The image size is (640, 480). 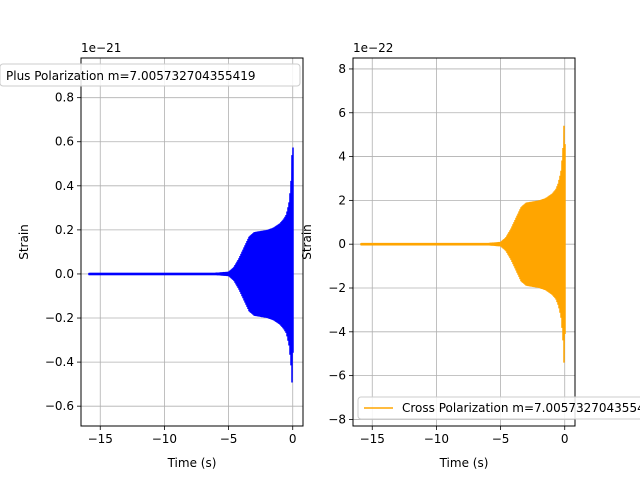 What do you see at coordinates (436, 439) in the screenshot?
I see `right-x-tick-label: −10` at bounding box center [436, 439].